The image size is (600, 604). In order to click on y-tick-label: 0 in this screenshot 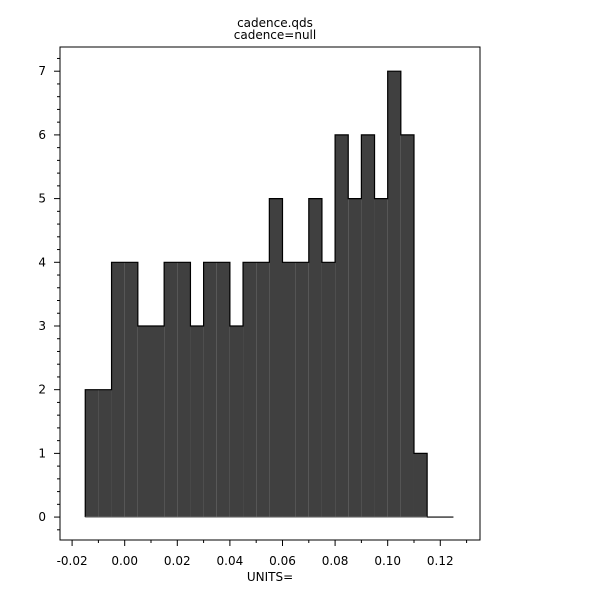, I will do `click(42, 517)`.